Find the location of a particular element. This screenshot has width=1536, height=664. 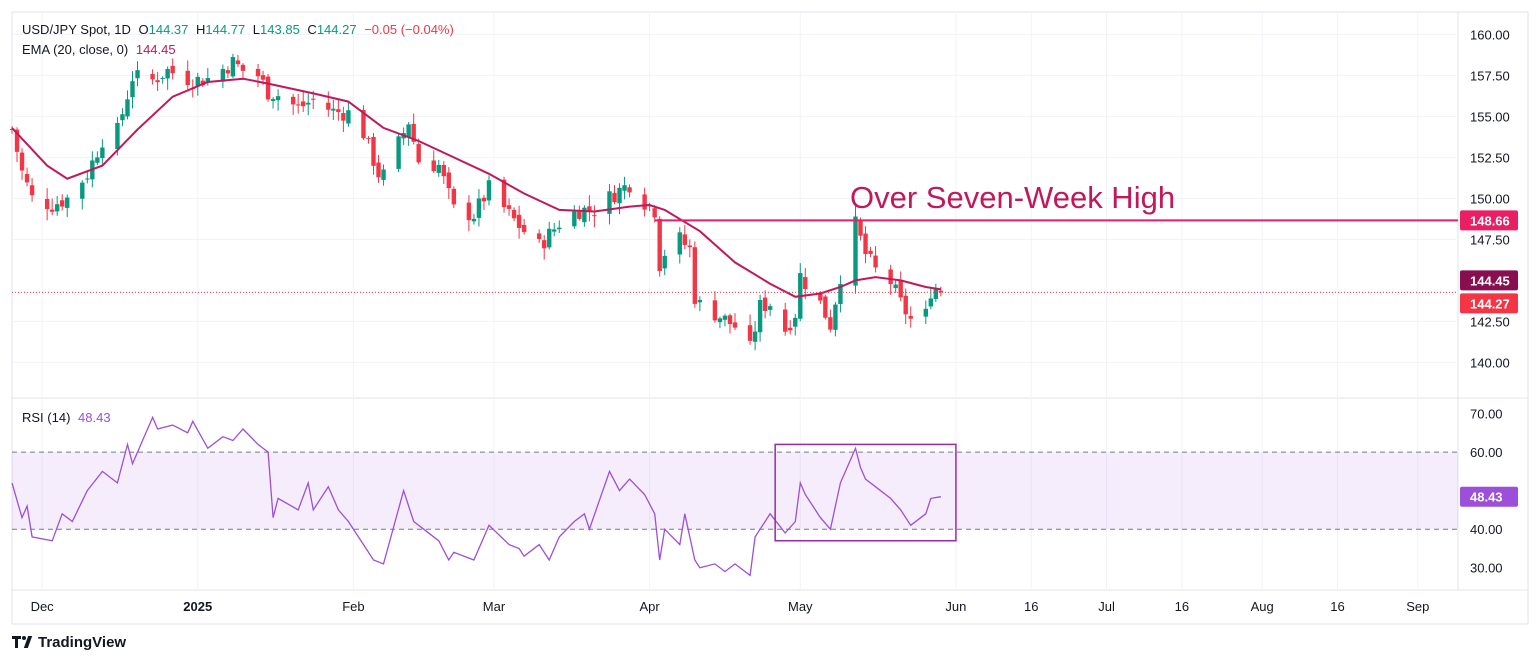

price-tick-label: 152.50 is located at coordinates (1490, 157).